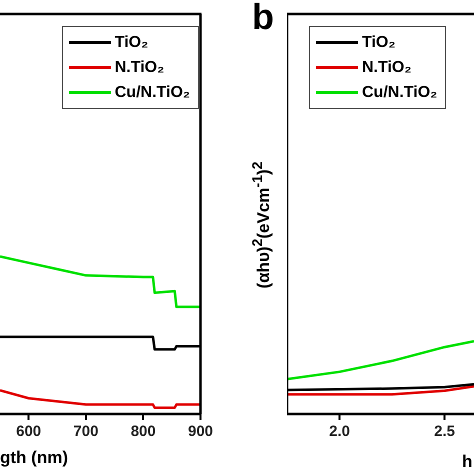 The image size is (474, 474). What do you see at coordinates (143, 431) in the screenshot?
I see `x-tick-label: 800` at bounding box center [143, 431].